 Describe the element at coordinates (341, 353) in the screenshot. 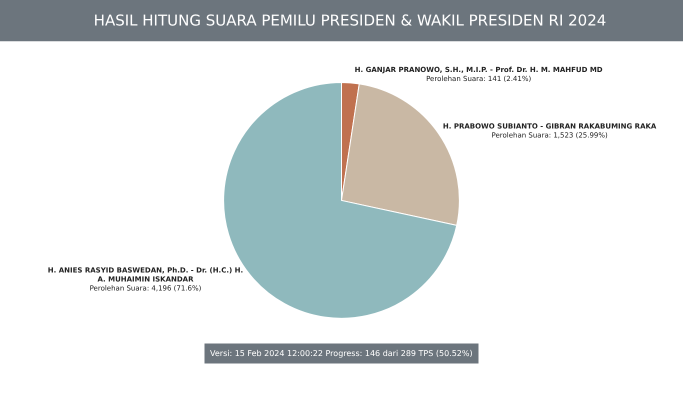

I see `text: Versi: 15 Feb 2024 12:00:22 Progress: 146 dari 289 TPS (50.52%)` at that location.